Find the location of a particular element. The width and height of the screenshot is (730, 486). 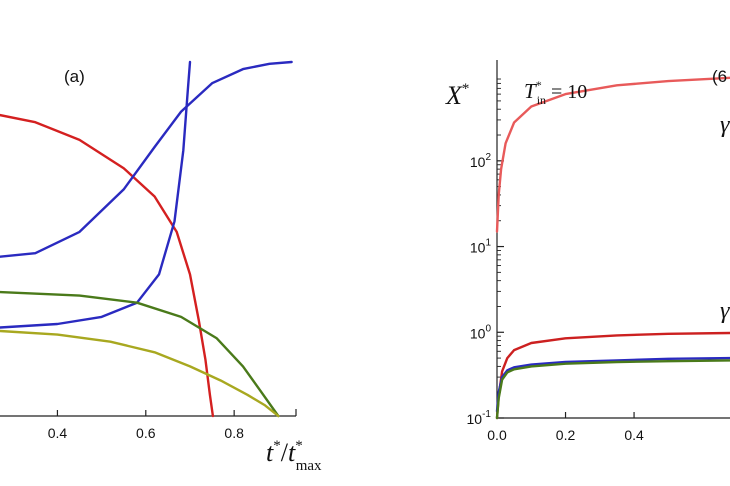

x-label-t2: t is located at coordinates (292, 452).